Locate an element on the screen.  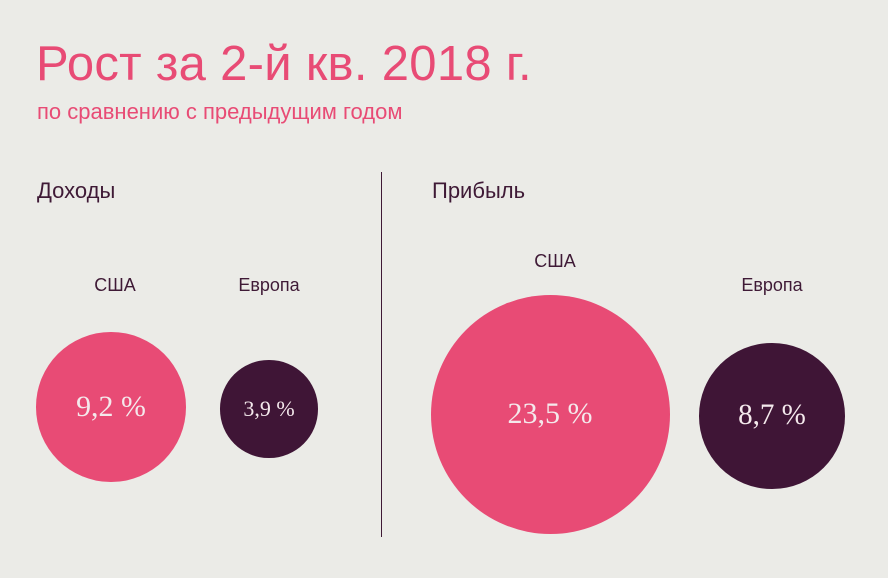
revenue-us-value: 9,2 % is located at coordinates (111, 406).